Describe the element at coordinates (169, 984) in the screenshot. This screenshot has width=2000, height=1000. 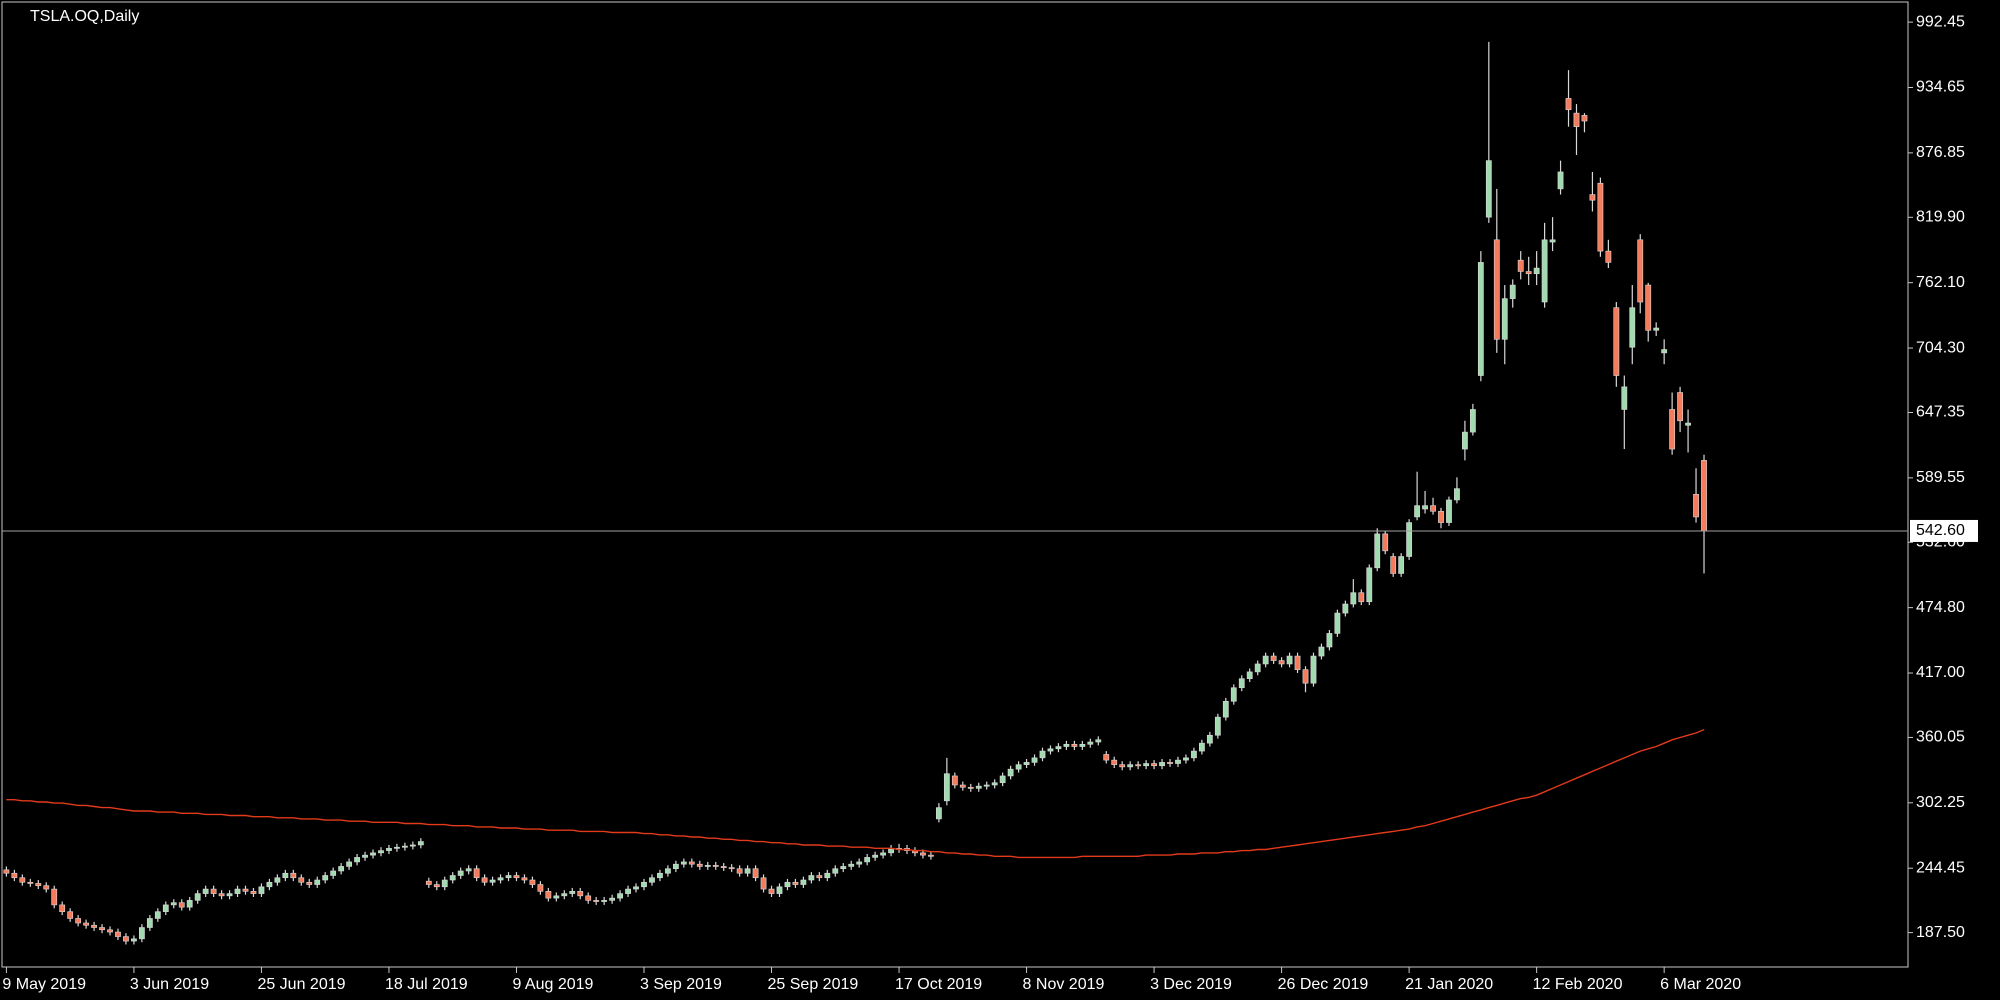
I see `x-tick-label: 3 Jun 2019` at that location.